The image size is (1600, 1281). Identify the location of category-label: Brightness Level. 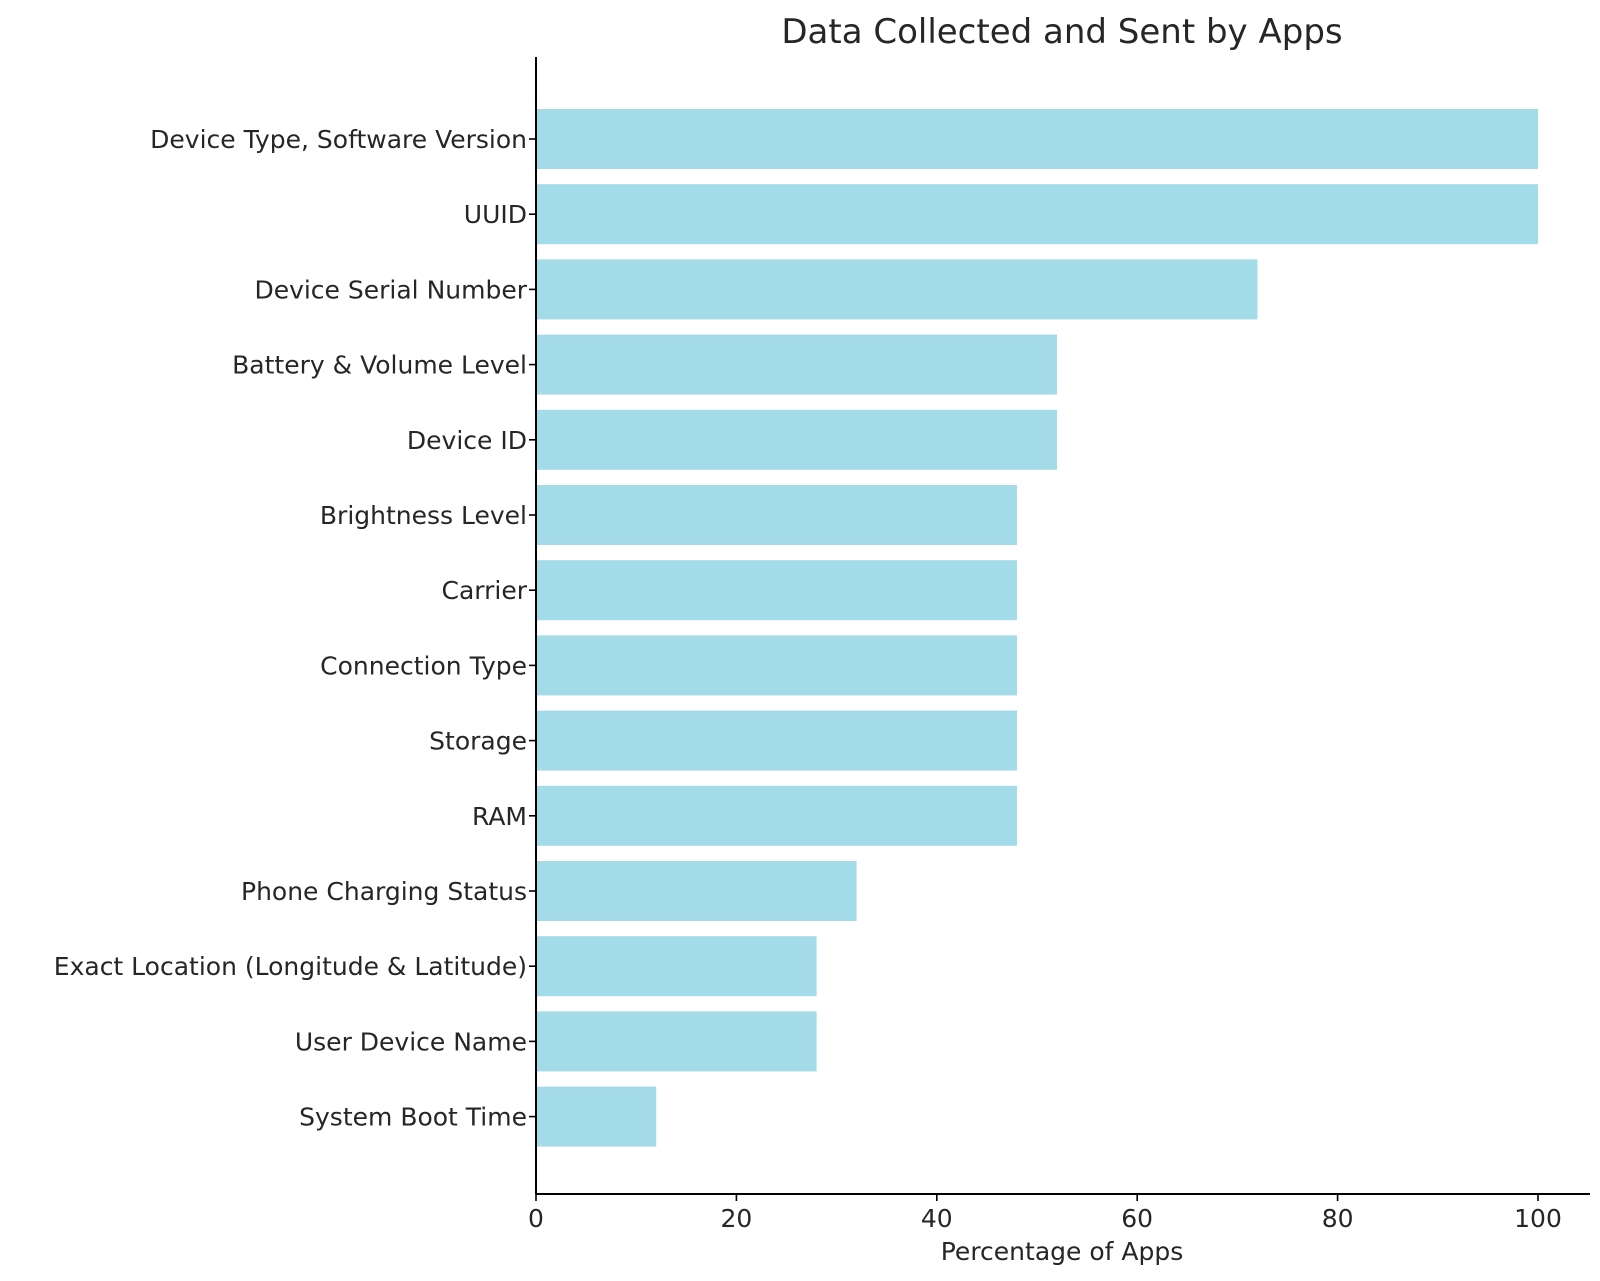
(423, 515).